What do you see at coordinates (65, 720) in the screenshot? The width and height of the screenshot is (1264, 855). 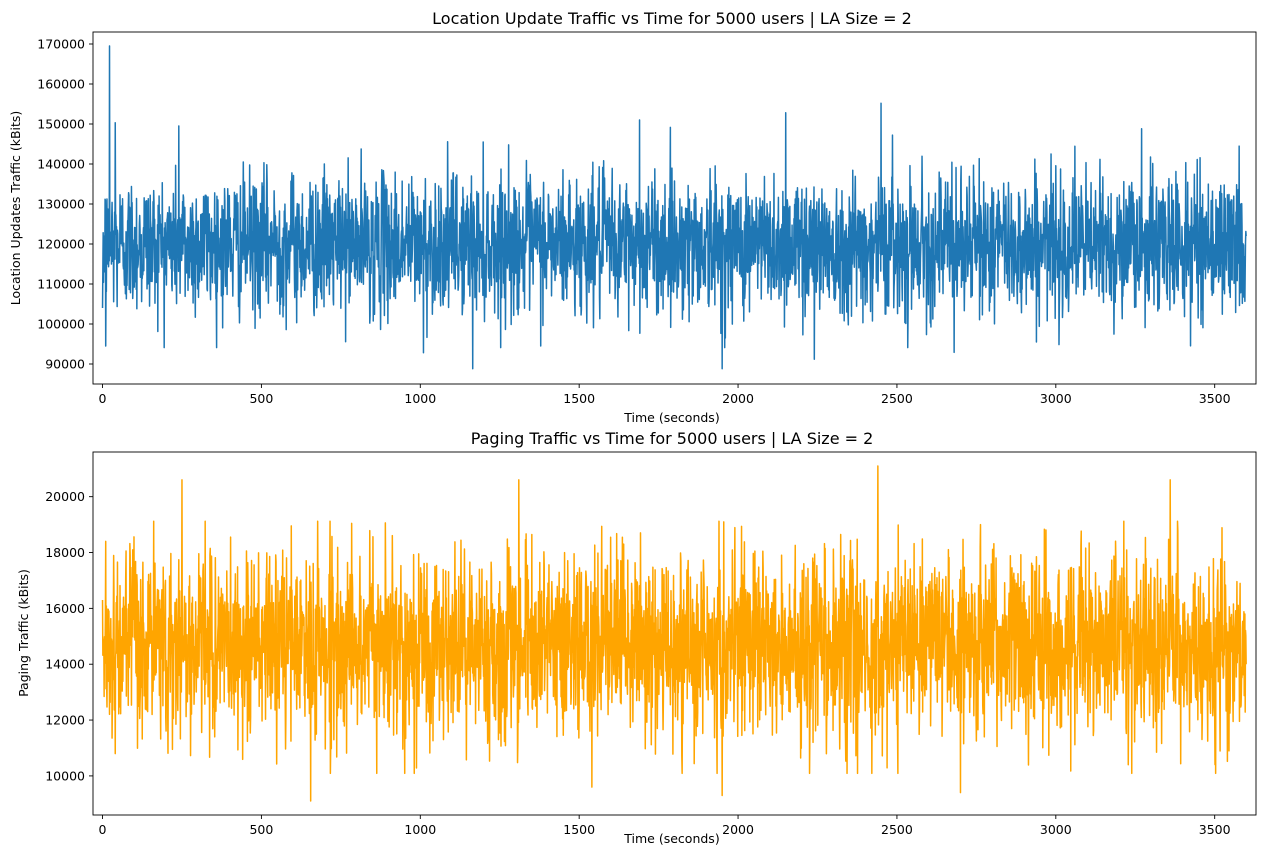 I see `y-tick-label: 12000` at bounding box center [65, 720].